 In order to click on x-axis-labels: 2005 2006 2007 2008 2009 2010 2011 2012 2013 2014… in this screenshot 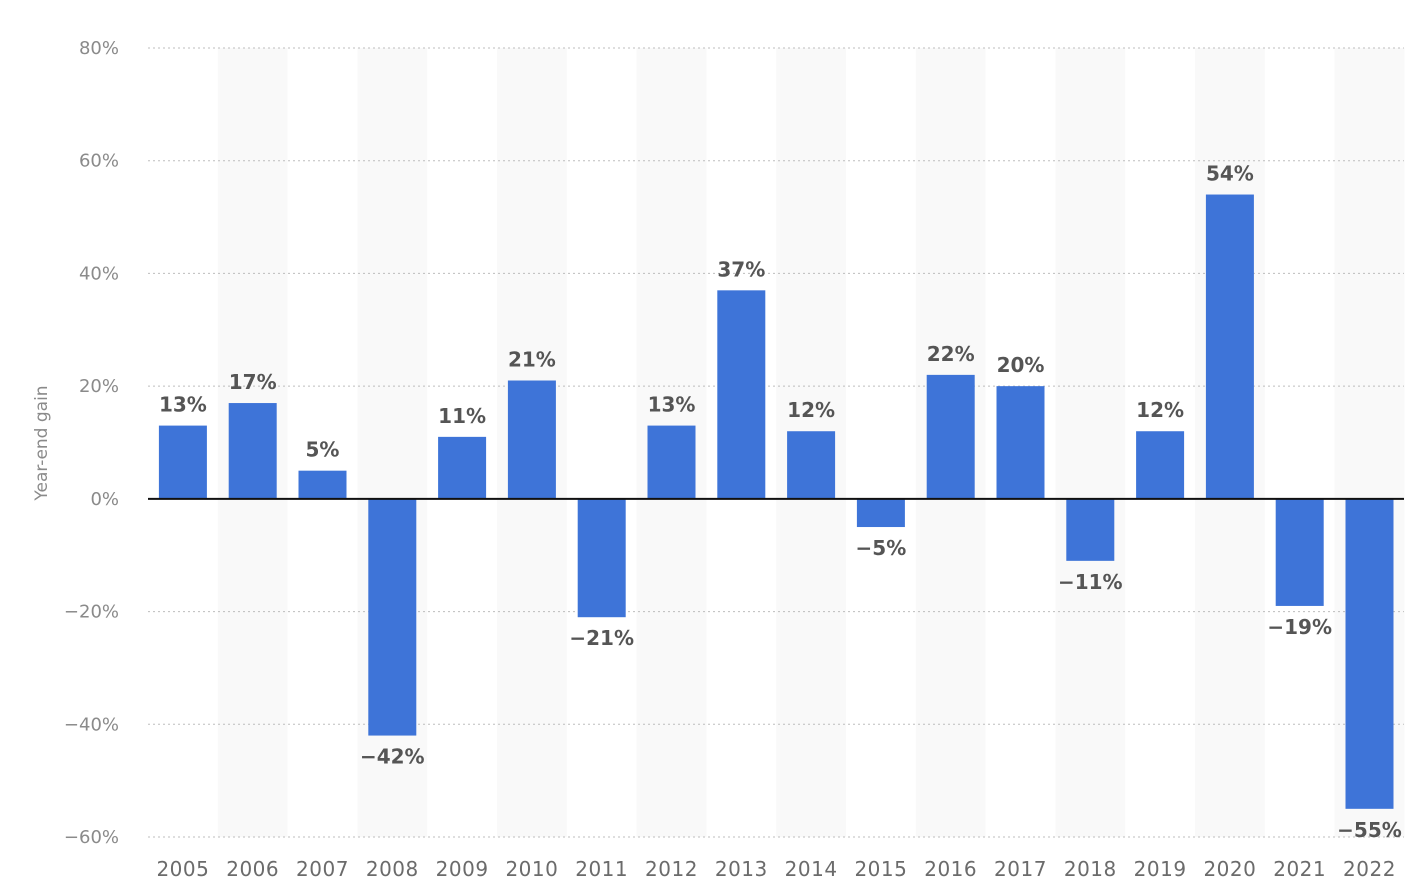, I will do `click(776, 869)`.